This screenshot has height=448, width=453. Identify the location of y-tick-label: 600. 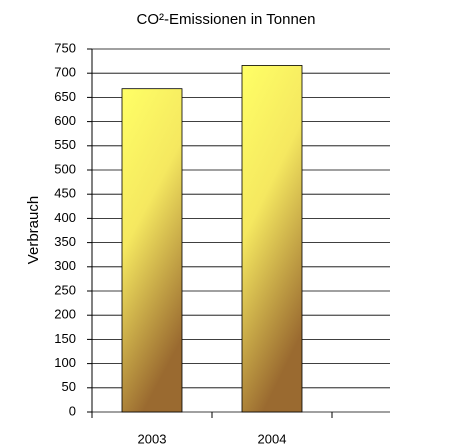
(65, 120).